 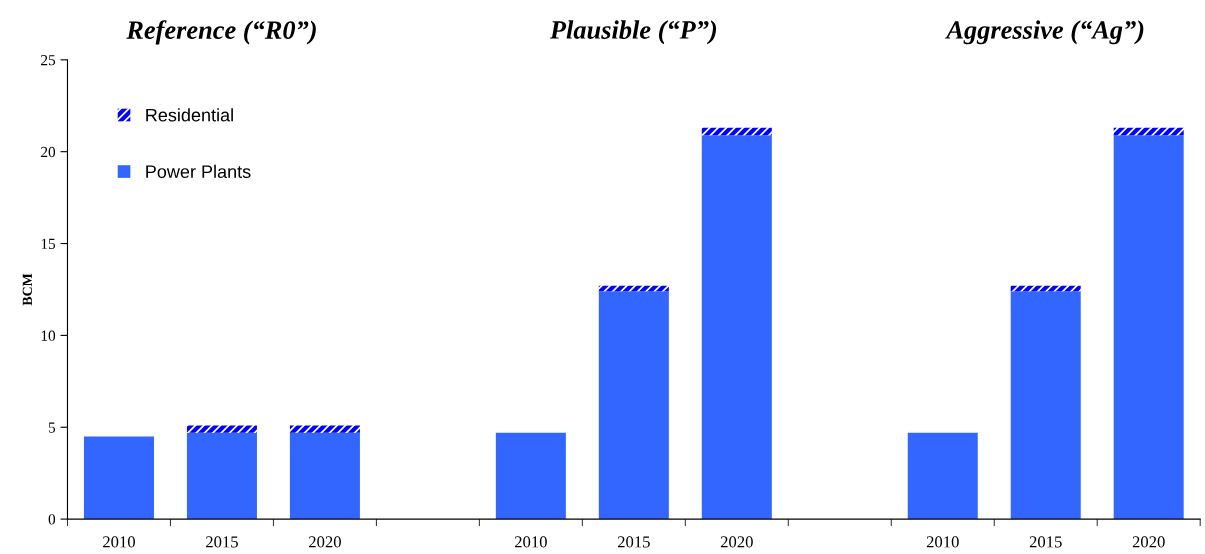 I want to click on y-tick-label: 10, so click(x=48, y=335).